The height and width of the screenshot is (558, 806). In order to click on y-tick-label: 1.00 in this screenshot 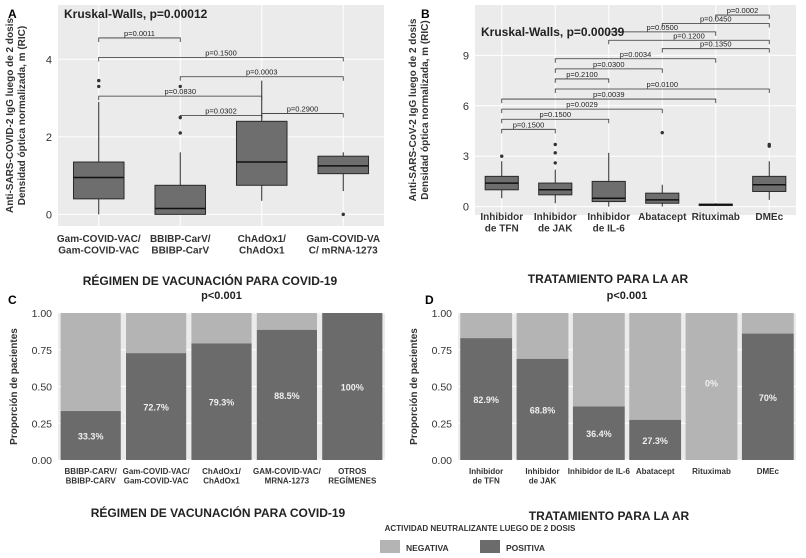, I will do `click(42, 314)`.